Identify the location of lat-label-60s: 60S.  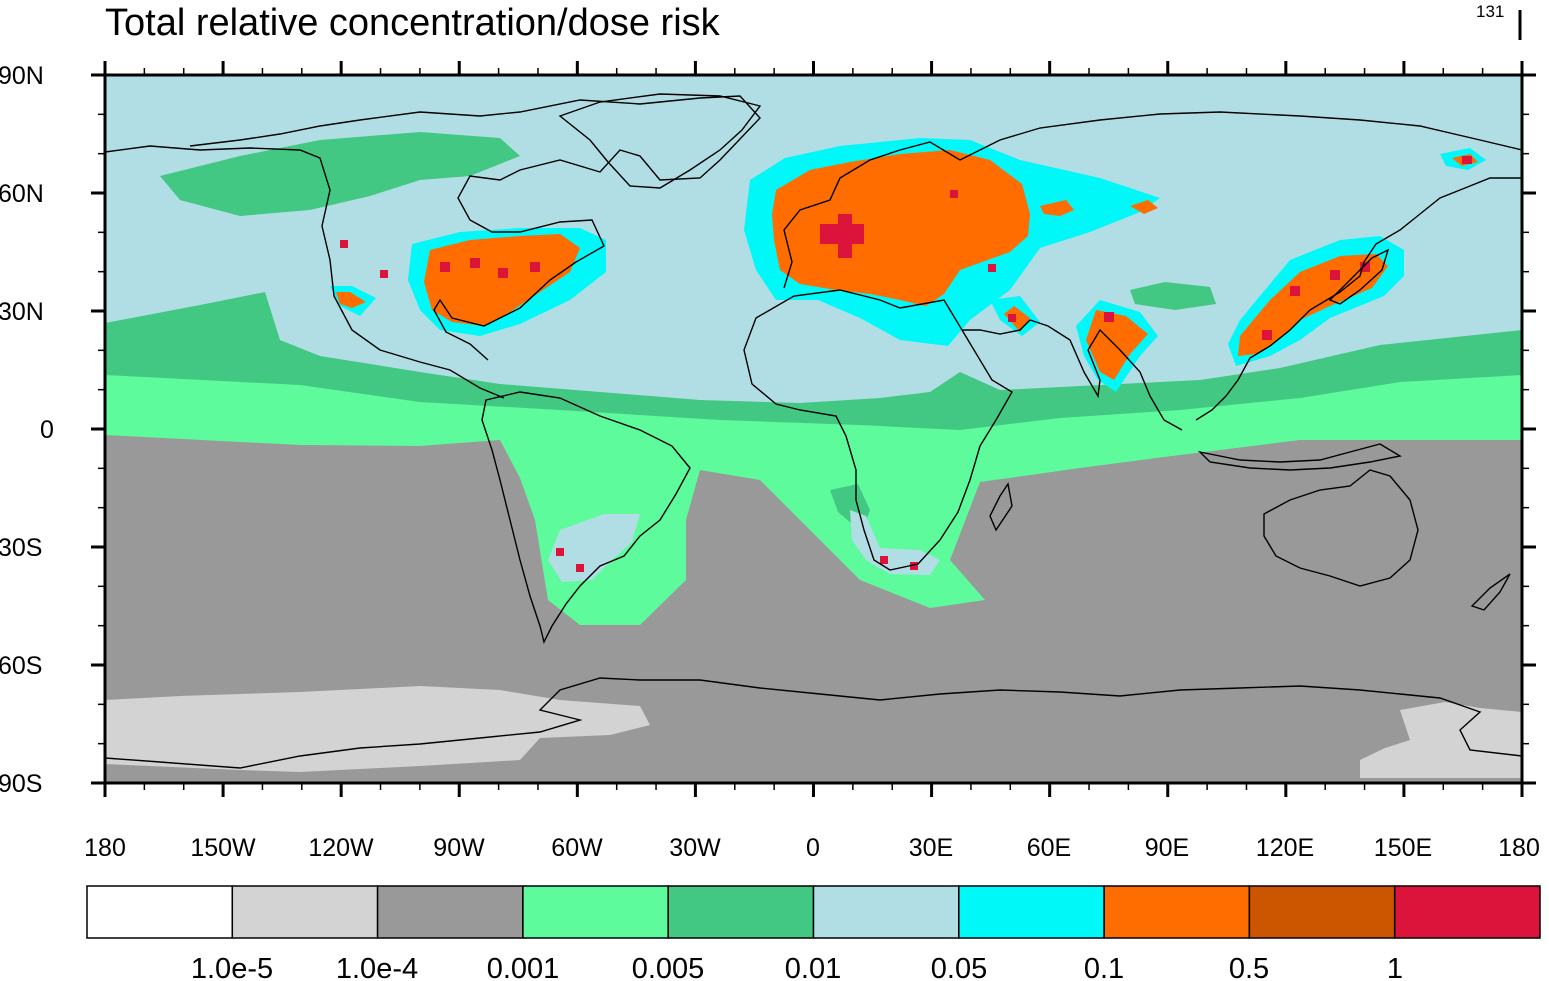
(21, 666).